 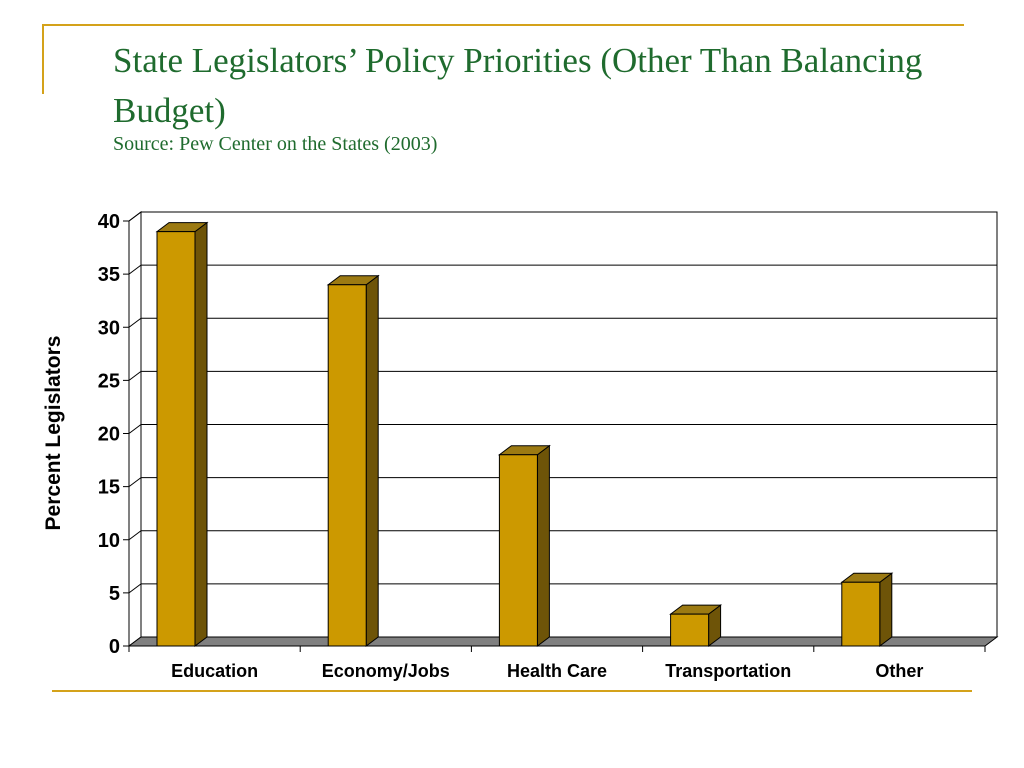 What do you see at coordinates (109, 435) in the screenshot?
I see `y-tick-label: 20` at bounding box center [109, 435].